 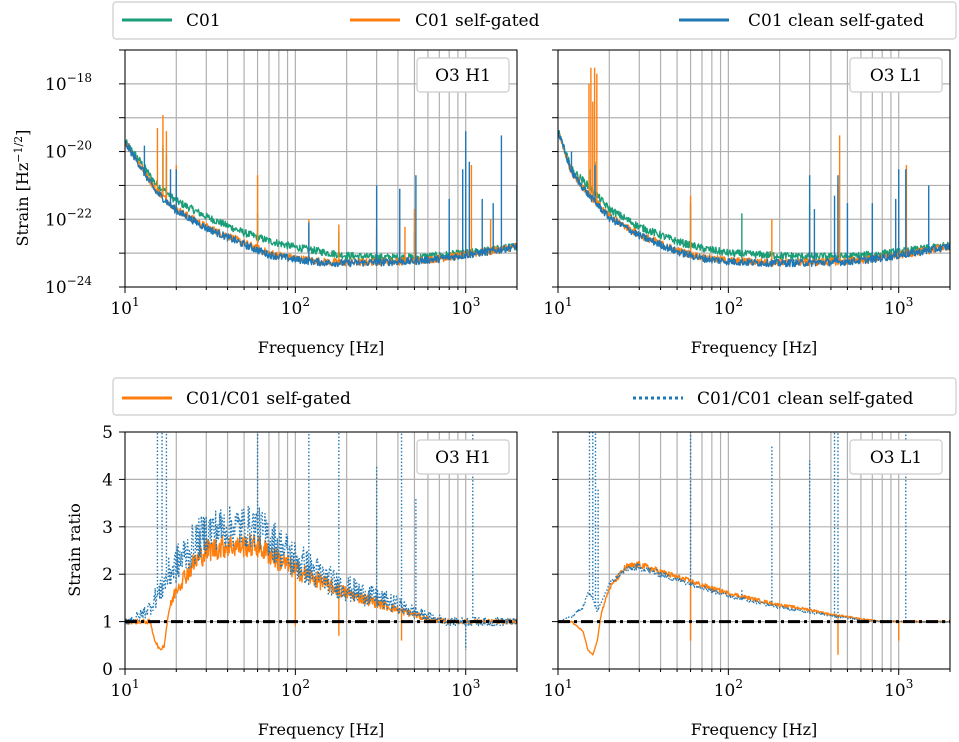 What do you see at coordinates (107, 623) in the screenshot?
I see `y-tick-label-1: 1` at bounding box center [107, 623].